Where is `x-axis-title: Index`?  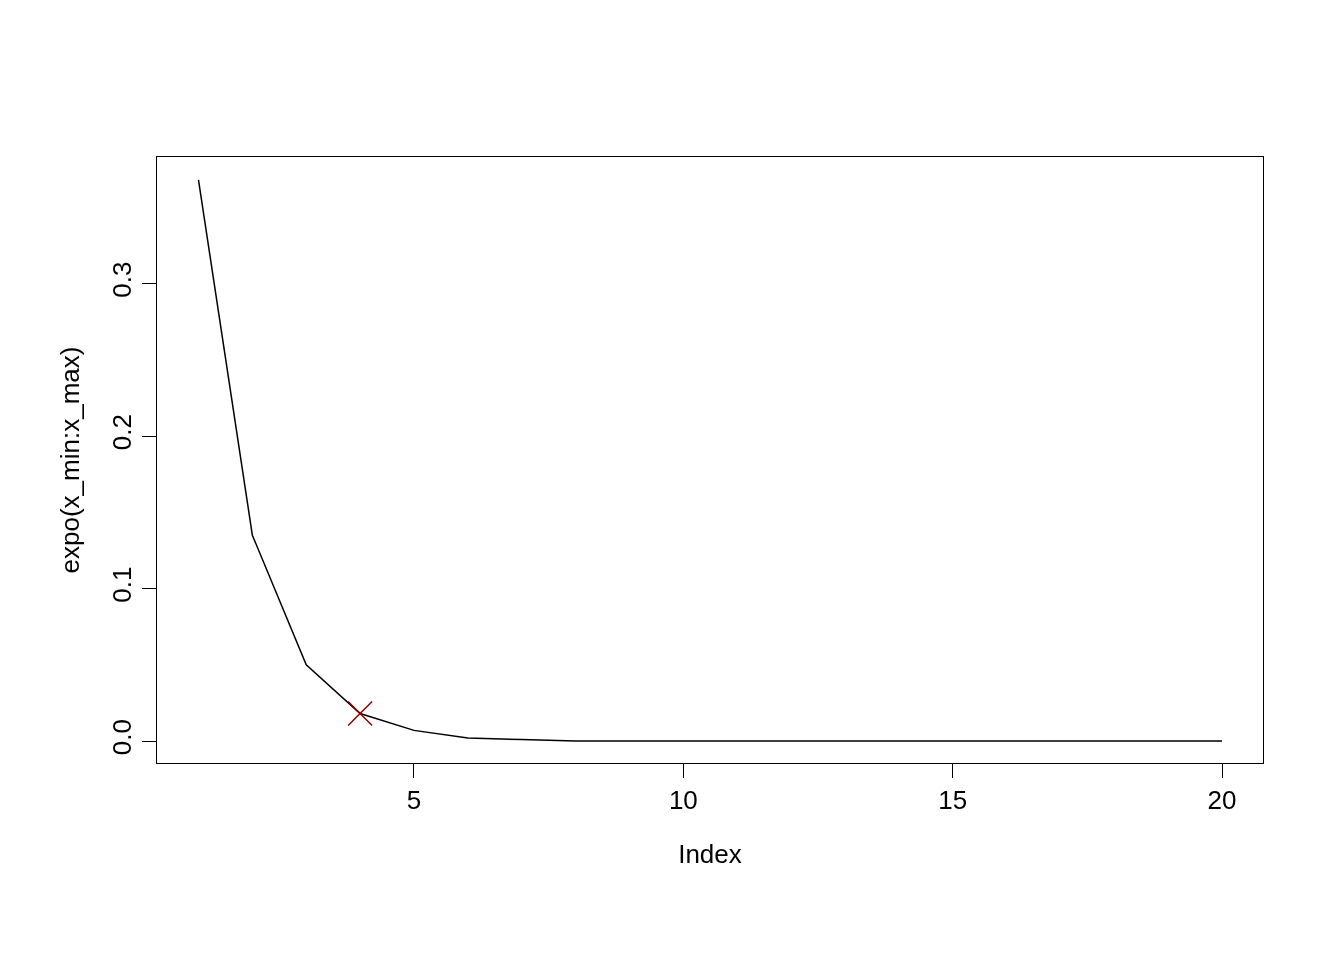 x-axis-title: Index is located at coordinates (710, 854).